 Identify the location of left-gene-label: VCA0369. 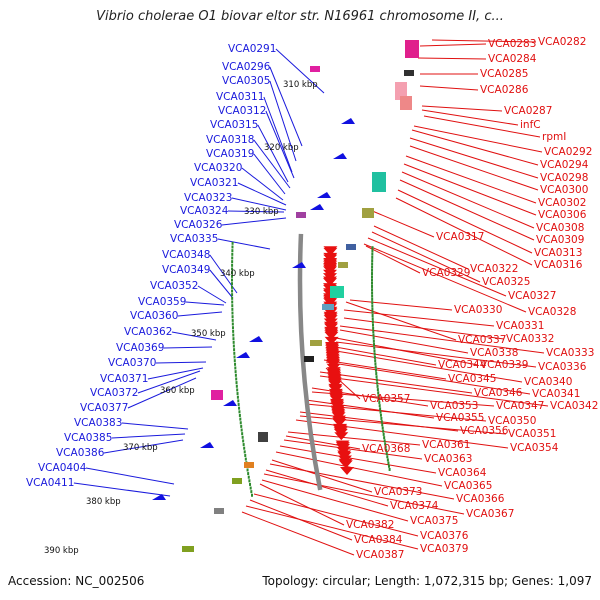
(140, 348).